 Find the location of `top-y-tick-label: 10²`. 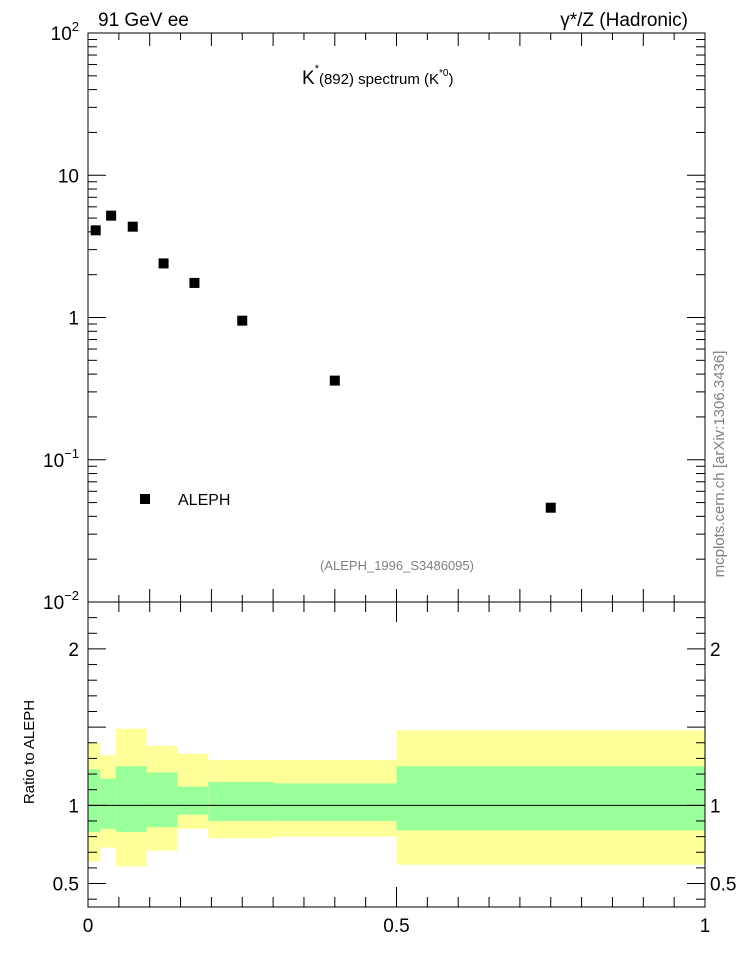

top-y-tick-label: 10² is located at coordinates (65, 32).